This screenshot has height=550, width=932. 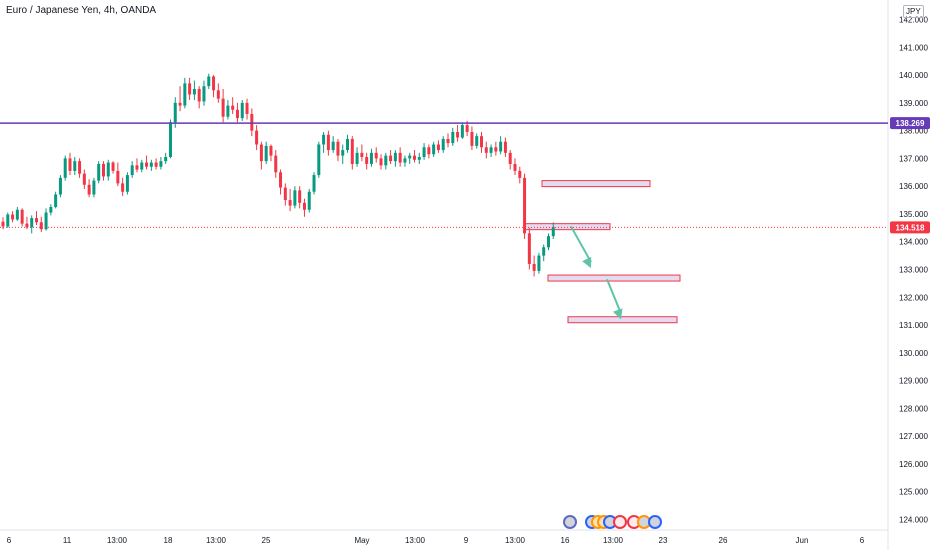 I want to click on currency-badge: JPY, so click(x=913, y=11).